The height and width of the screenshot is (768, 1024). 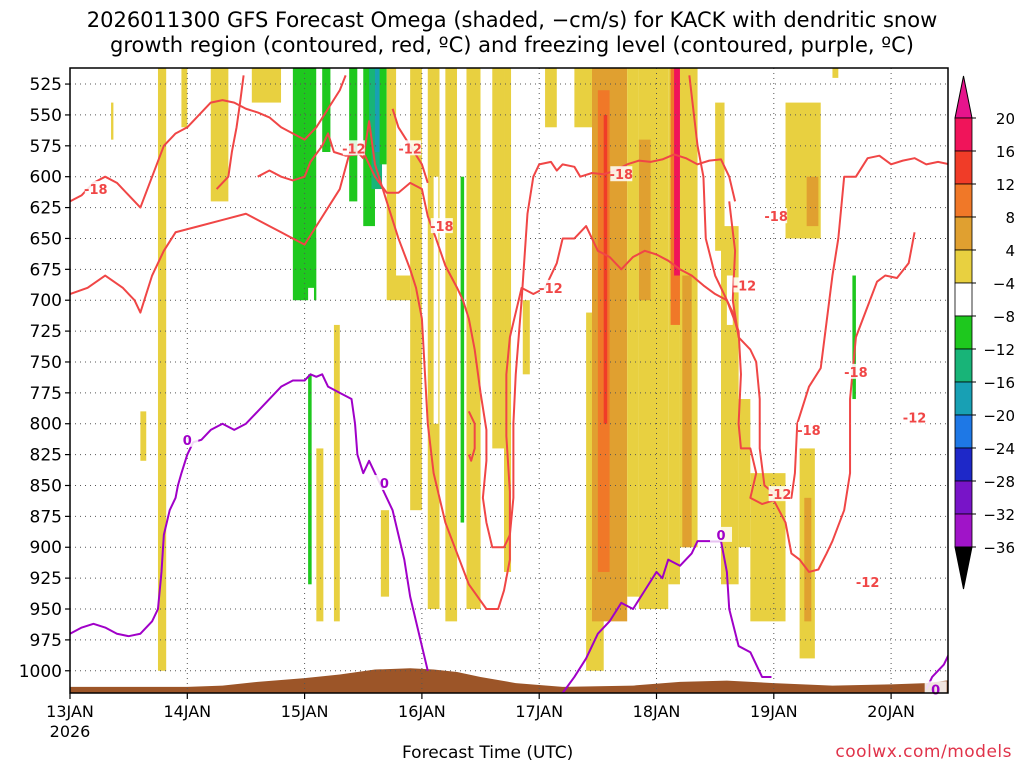 I want to click on colorbar-label: 16, so click(x=1005, y=152).